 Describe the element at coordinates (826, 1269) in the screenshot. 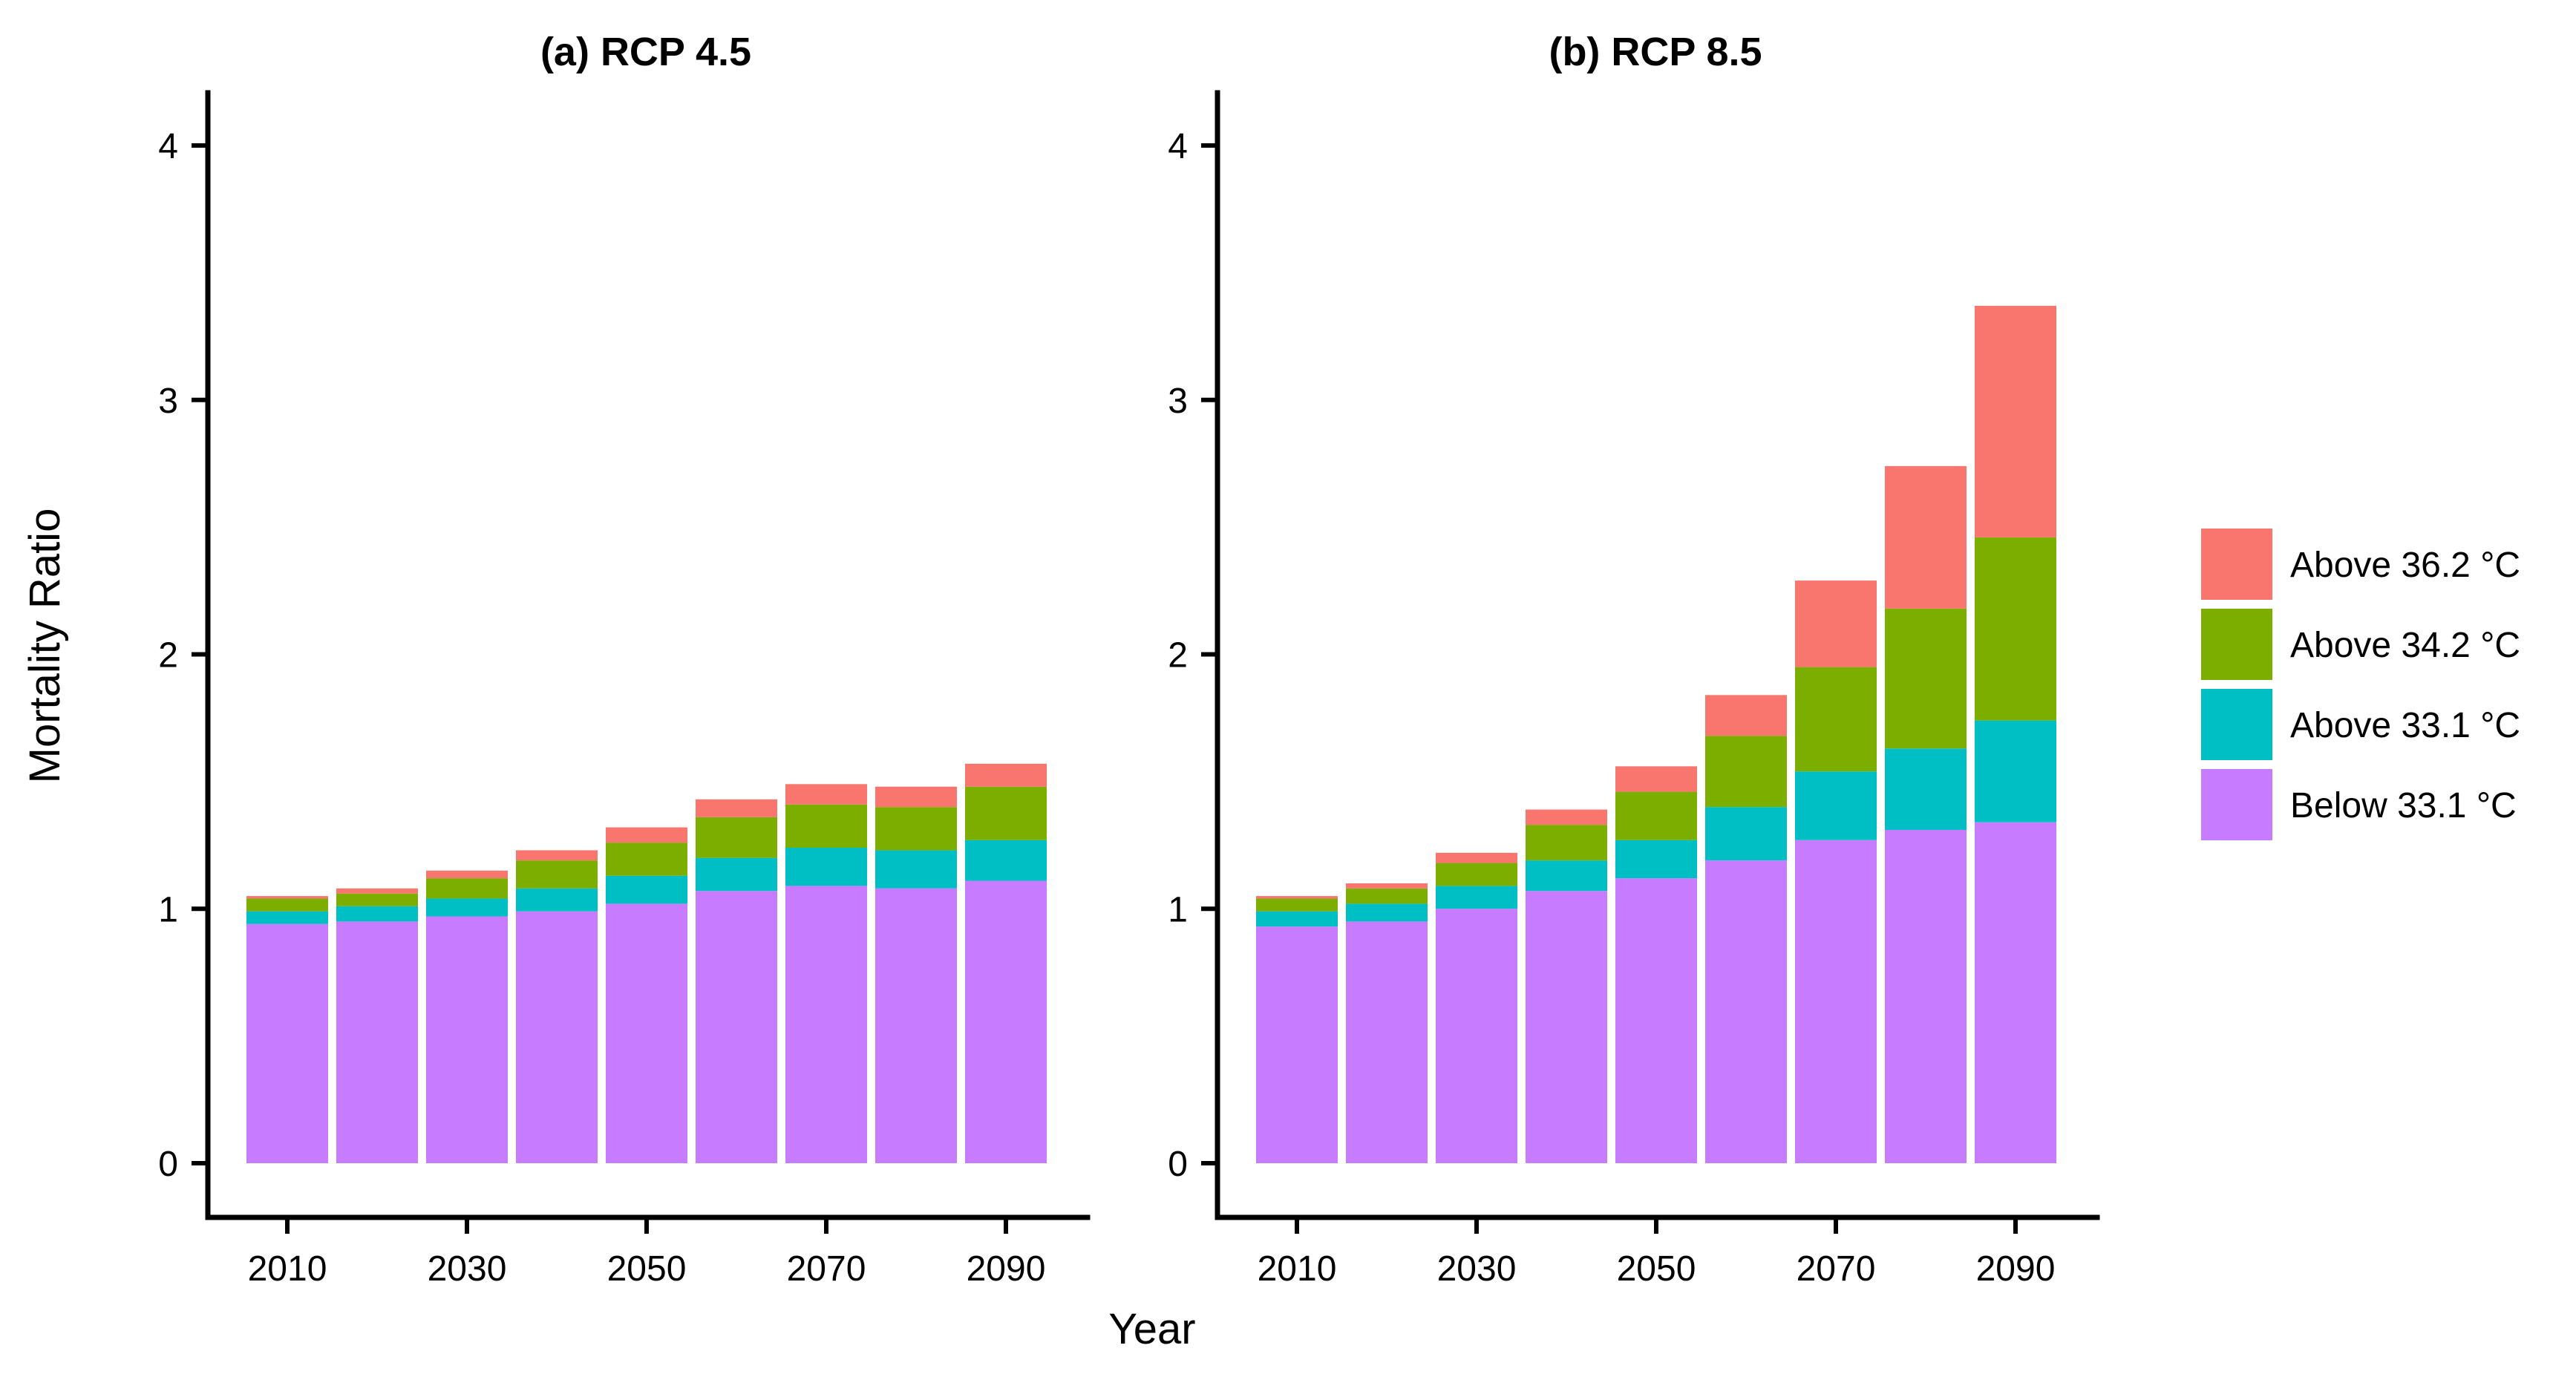

I see `x-tick-label: 2070` at that location.